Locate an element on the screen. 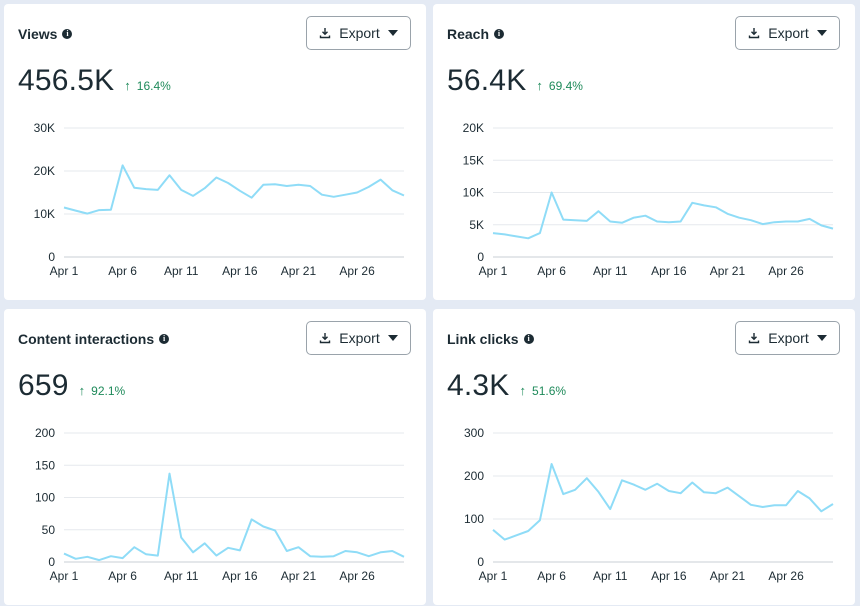 Image resolution: width=860 pixels, height=606 pixels. y-tick-label: 150 is located at coordinates (45, 465).